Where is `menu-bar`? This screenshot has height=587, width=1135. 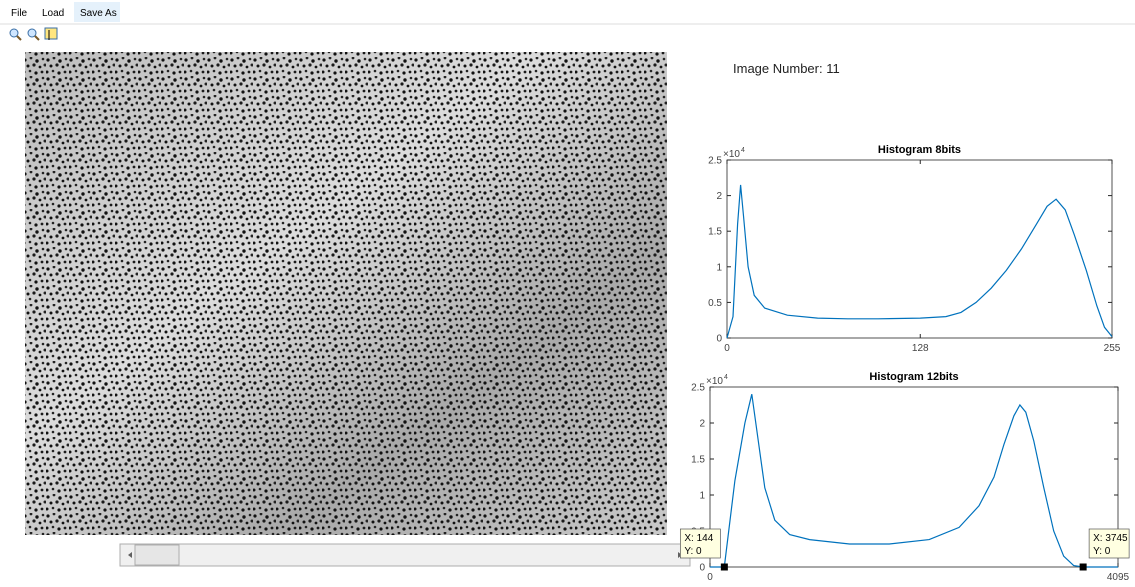 menu-bar is located at coordinates (567, 12).